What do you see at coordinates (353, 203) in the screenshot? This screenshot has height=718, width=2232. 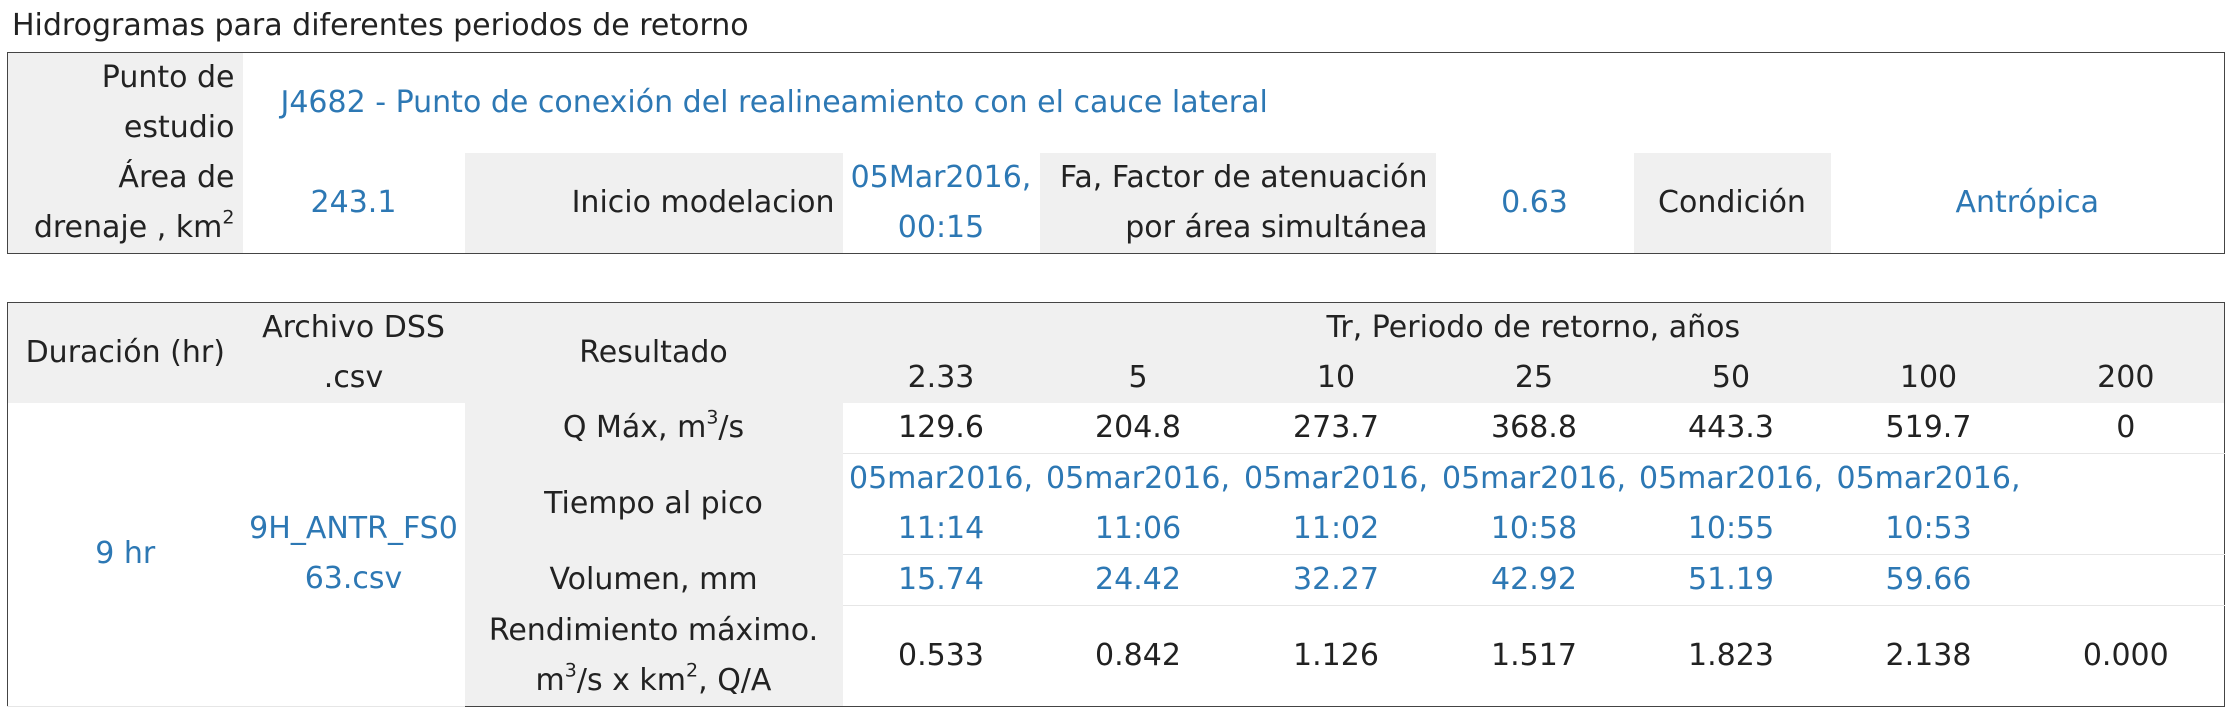 I see `area-value: 243.1` at bounding box center [353, 203].